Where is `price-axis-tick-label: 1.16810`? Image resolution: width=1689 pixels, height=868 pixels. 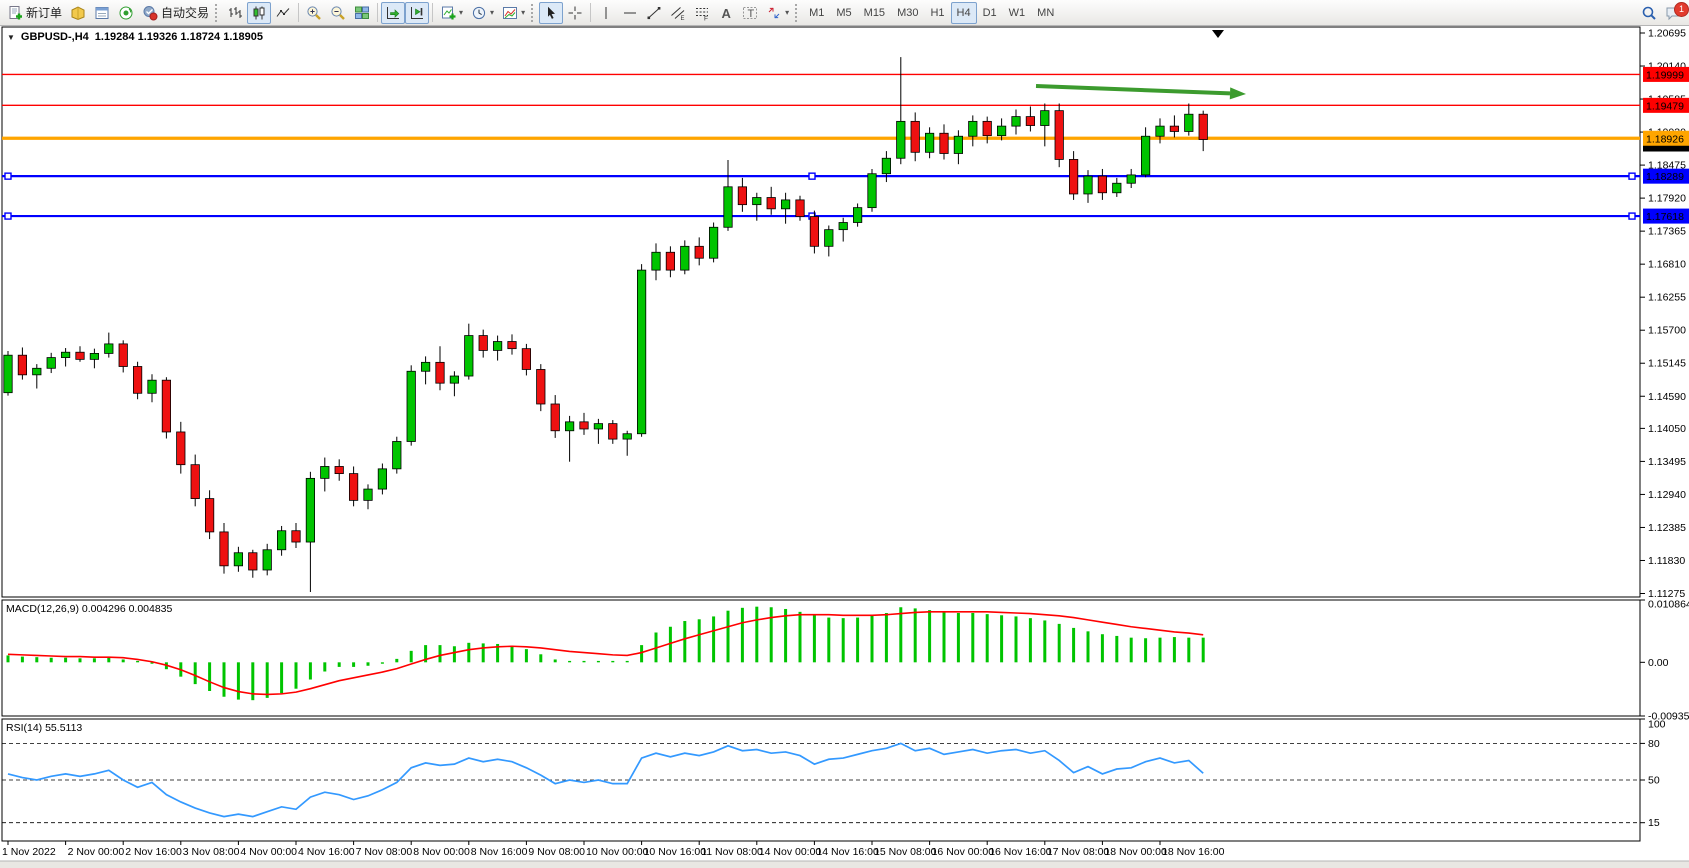 price-axis-tick-label: 1.16810 is located at coordinates (1667, 265).